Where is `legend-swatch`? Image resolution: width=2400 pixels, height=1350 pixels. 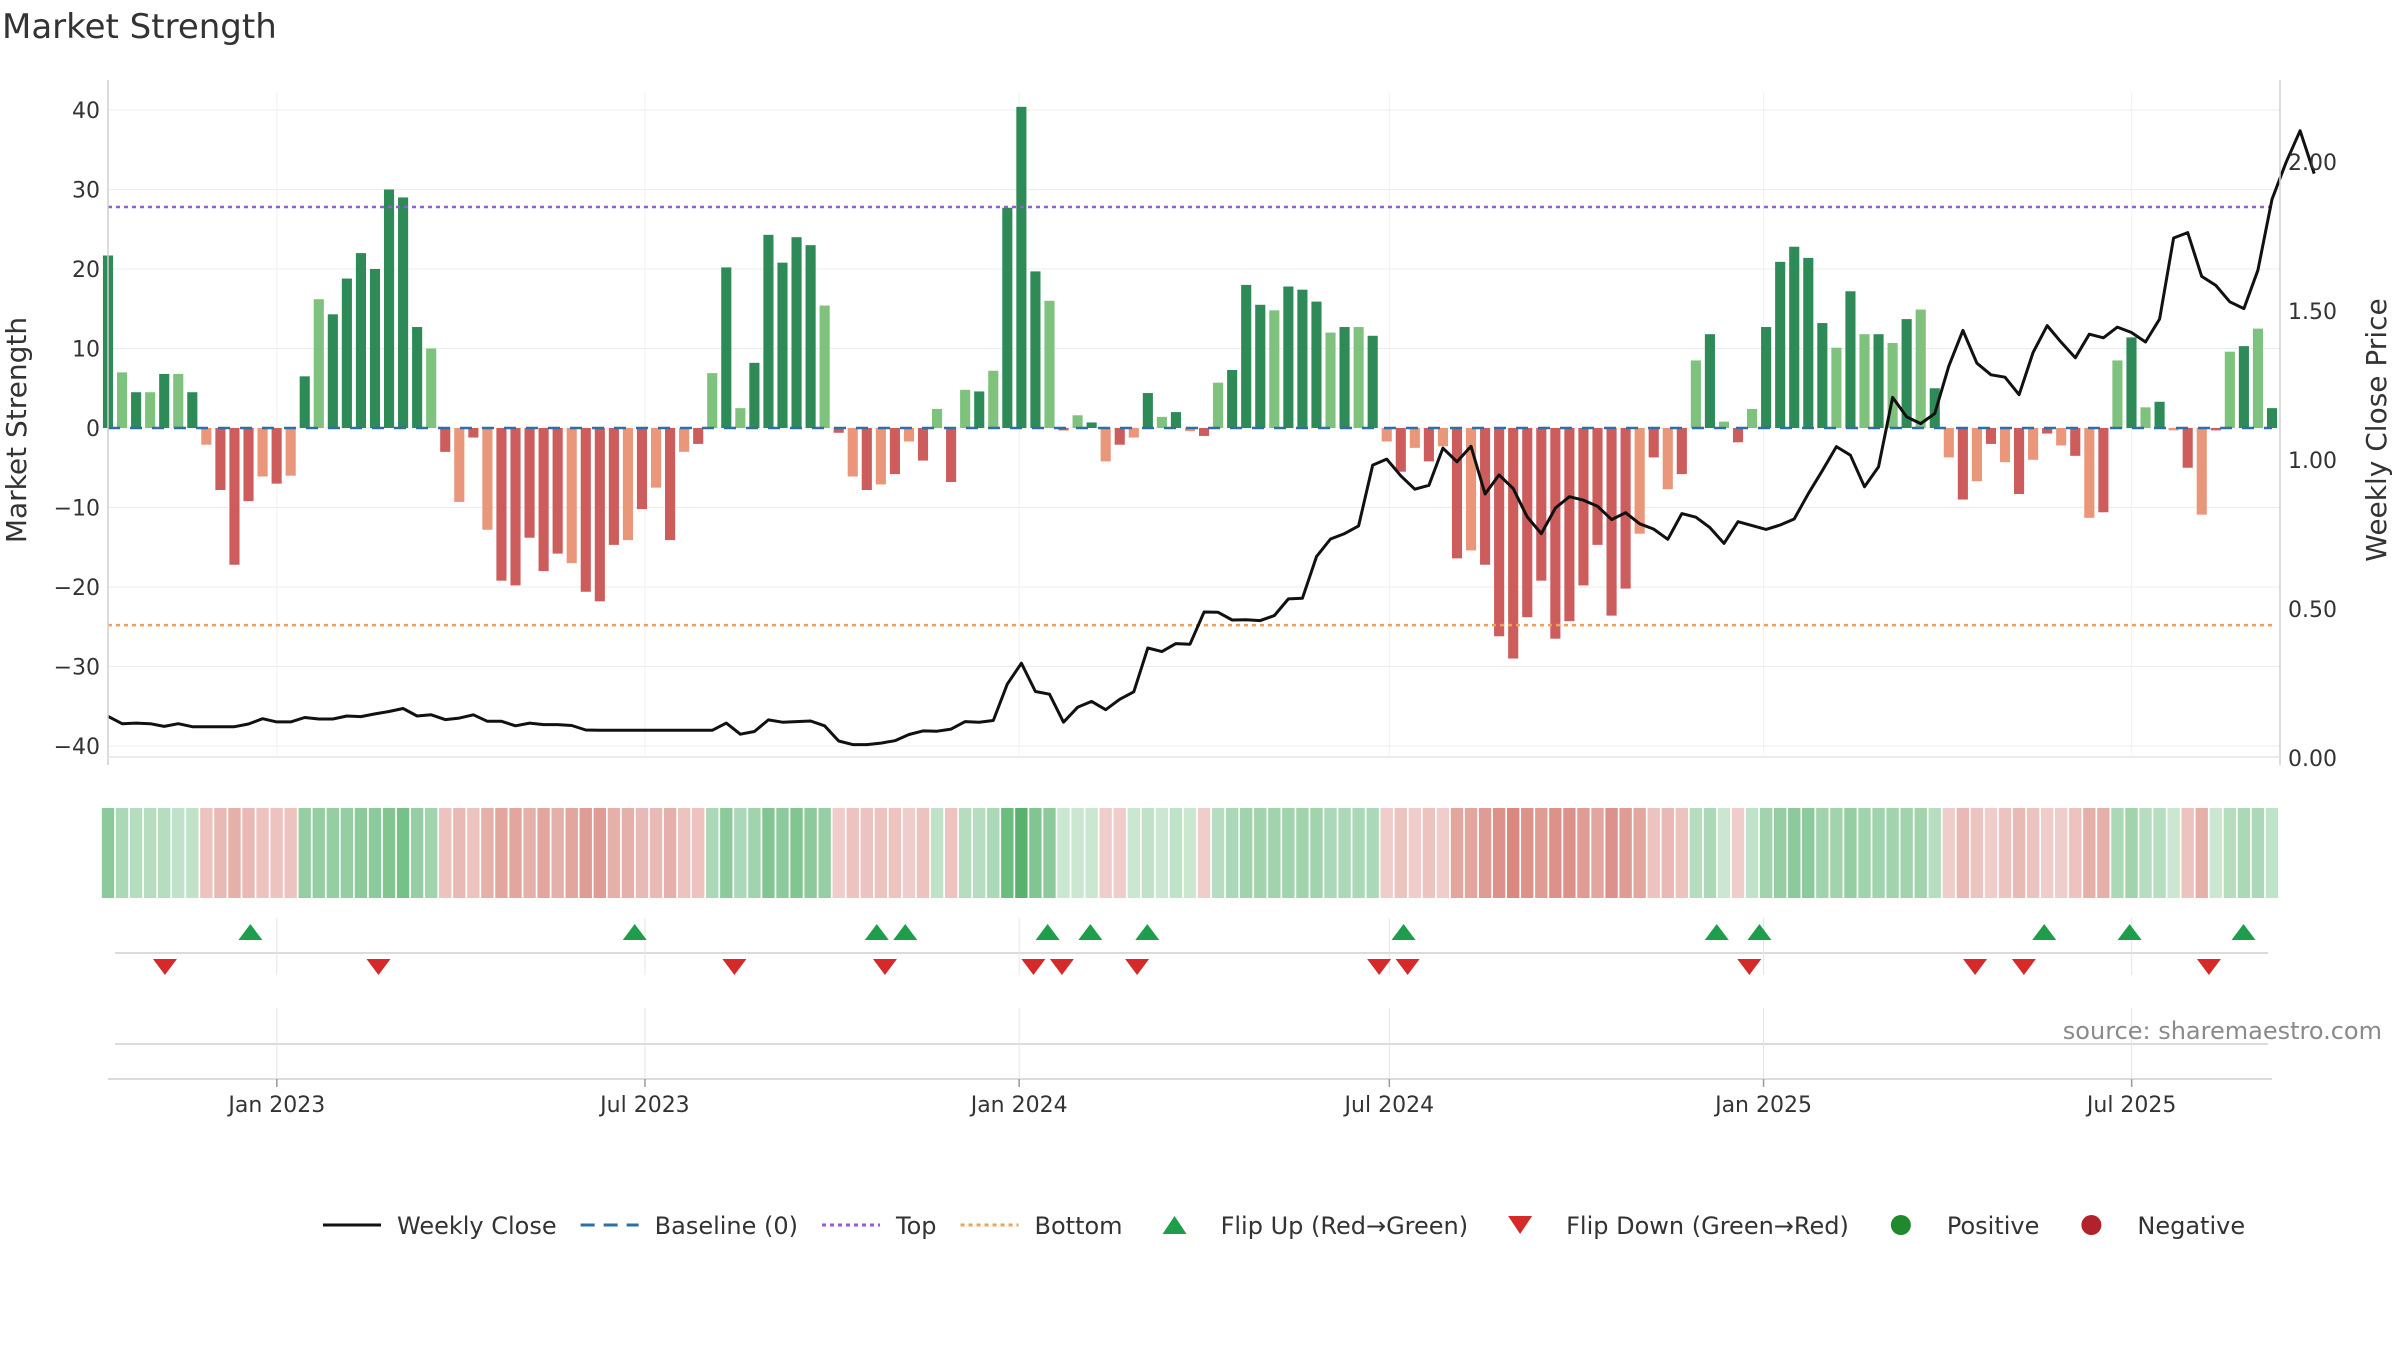 legend-swatch is located at coordinates (1900, 1225).